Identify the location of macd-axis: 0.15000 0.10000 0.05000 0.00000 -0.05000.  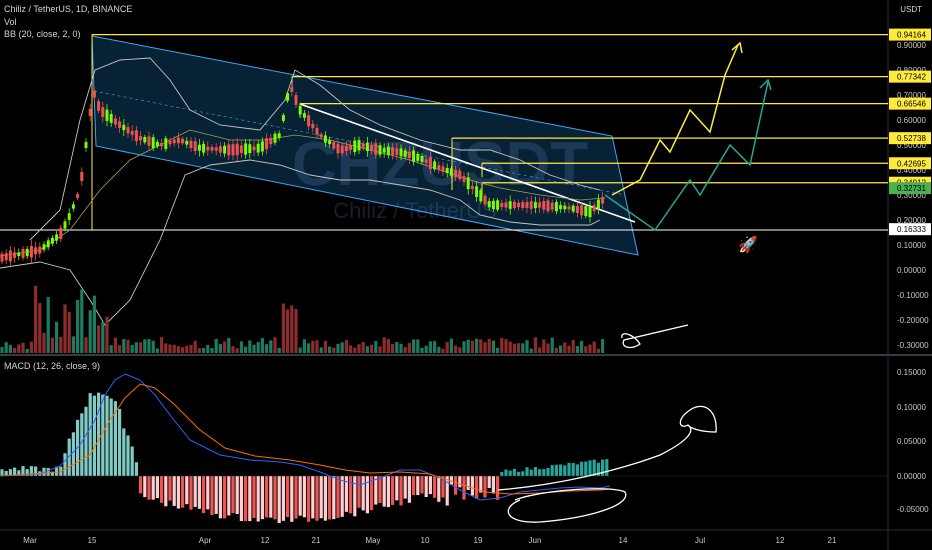
(913, 441).